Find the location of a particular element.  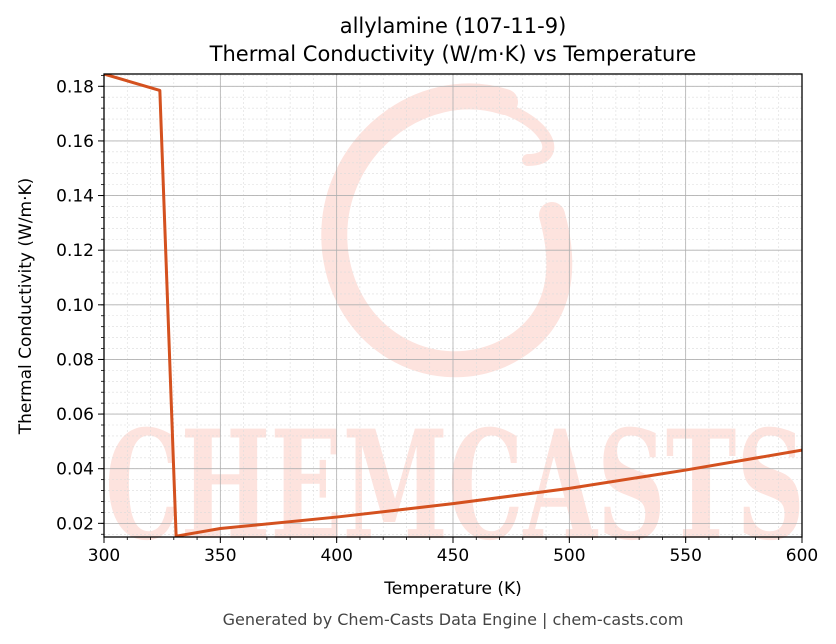

y-tick-label: 0.14 is located at coordinates (75, 197).